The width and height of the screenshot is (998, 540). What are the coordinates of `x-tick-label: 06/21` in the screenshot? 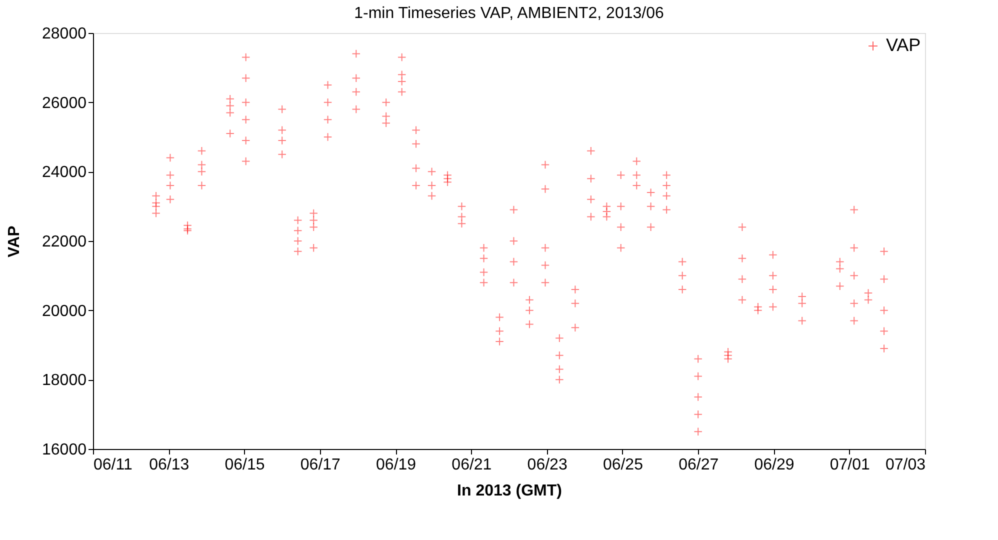 It's located at (472, 465).